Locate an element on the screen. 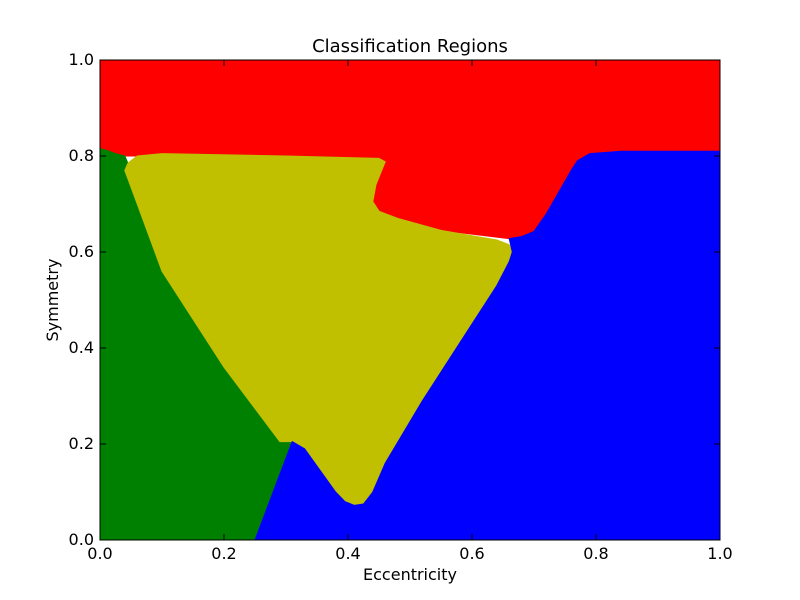 The image size is (800, 600). x-tick-label: 0.4 is located at coordinates (347, 553).